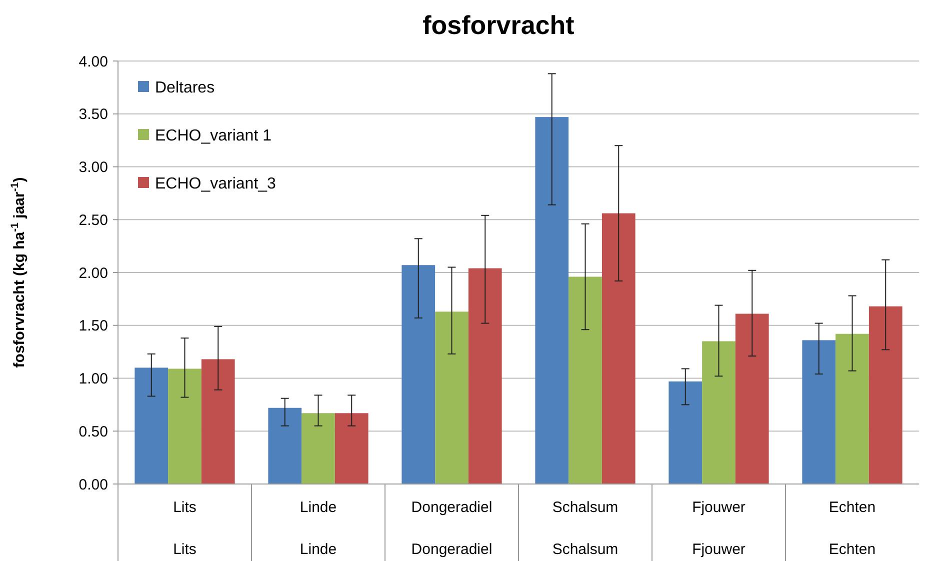 The height and width of the screenshot is (561, 927). What do you see at coordinates (93, 61) in the screenshot?
I see `y-tick-label: 4.00` at bounding box center [93, 61].